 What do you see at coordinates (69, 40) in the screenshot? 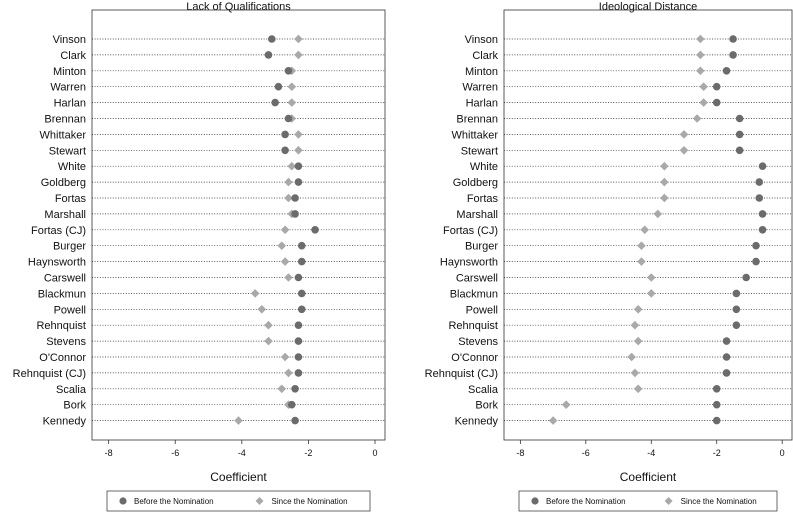
I see `category-label: Vinson` at bounding box center [69, 40].